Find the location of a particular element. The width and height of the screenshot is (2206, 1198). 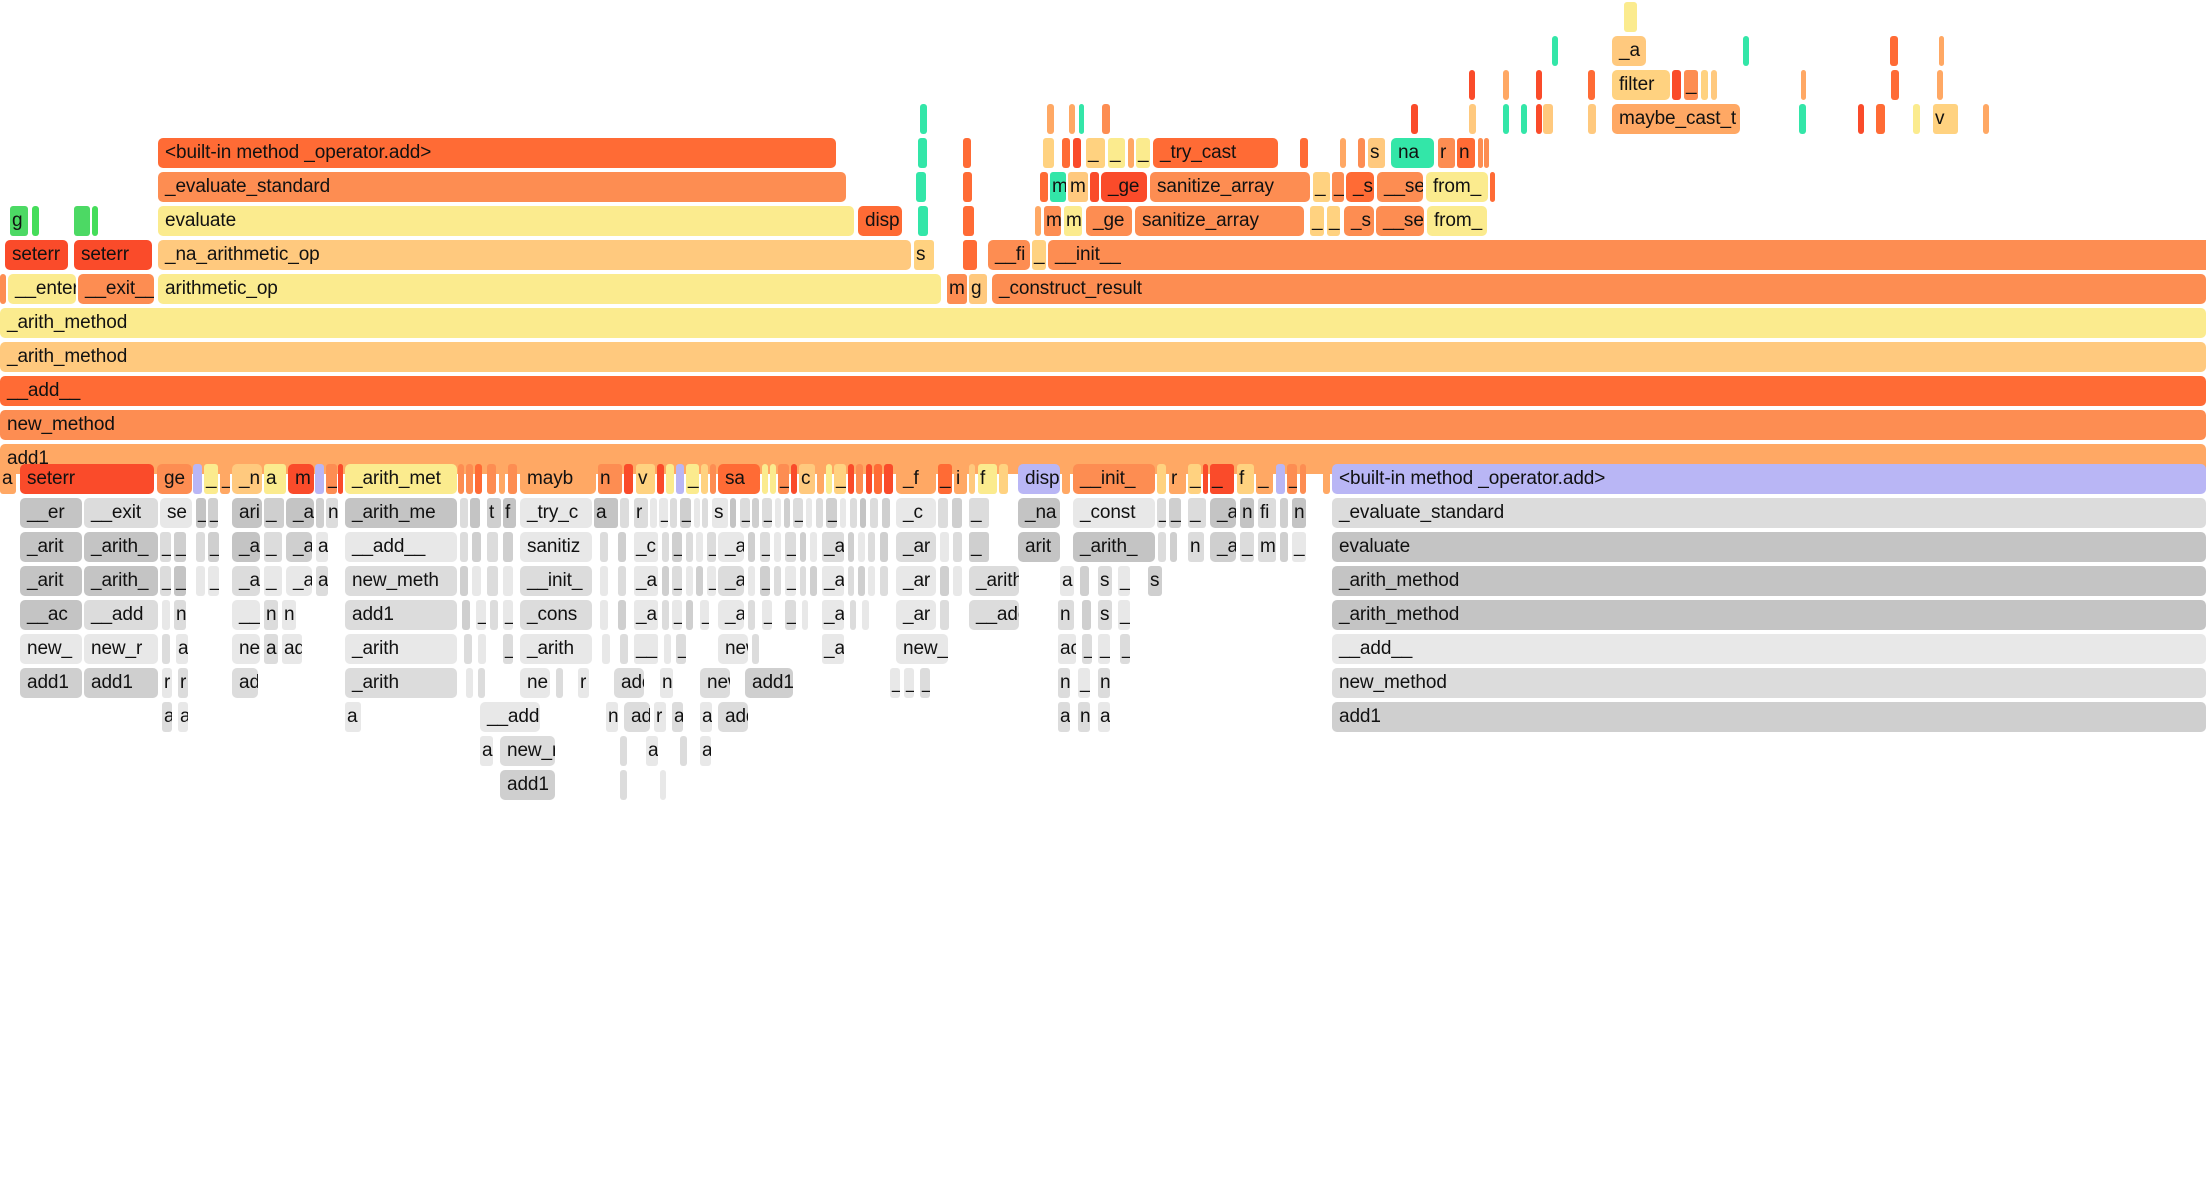

flamegraph-frame: _a is located at coordinates (646, 581).